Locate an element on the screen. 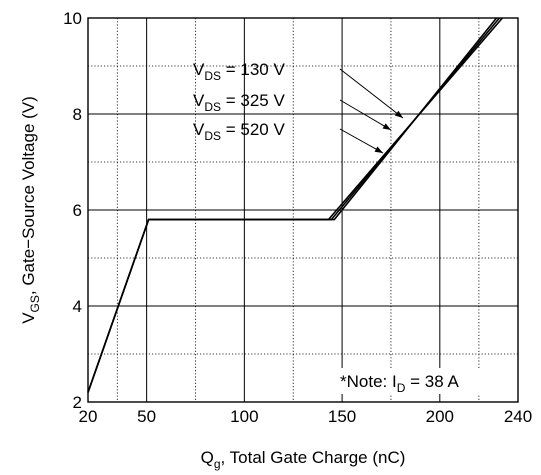 This screenshot has height=475, width=541. series-label-rest: = 520 V is located at coordinates (253, 129).